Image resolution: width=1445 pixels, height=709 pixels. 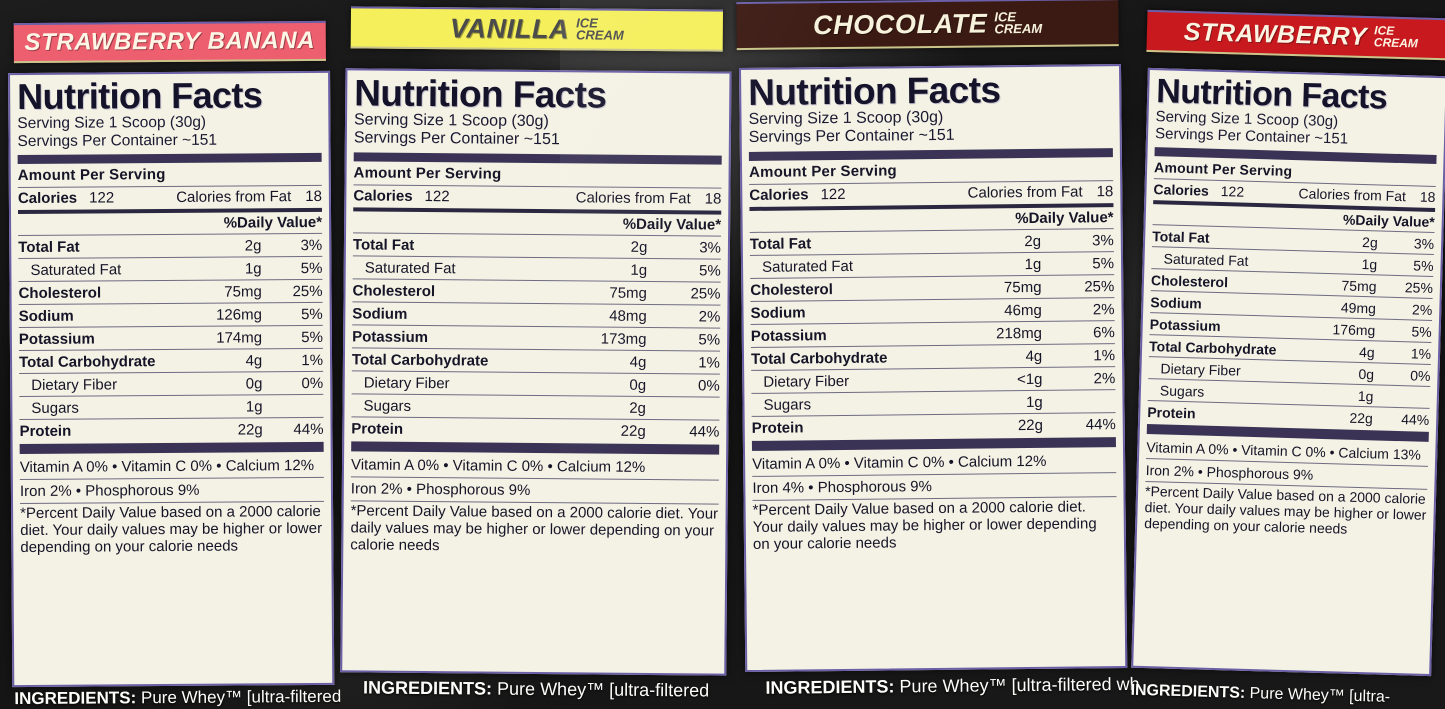 I want to click on nutrient-row: Sodium 48mg 2%, so click(x=536, y=315).